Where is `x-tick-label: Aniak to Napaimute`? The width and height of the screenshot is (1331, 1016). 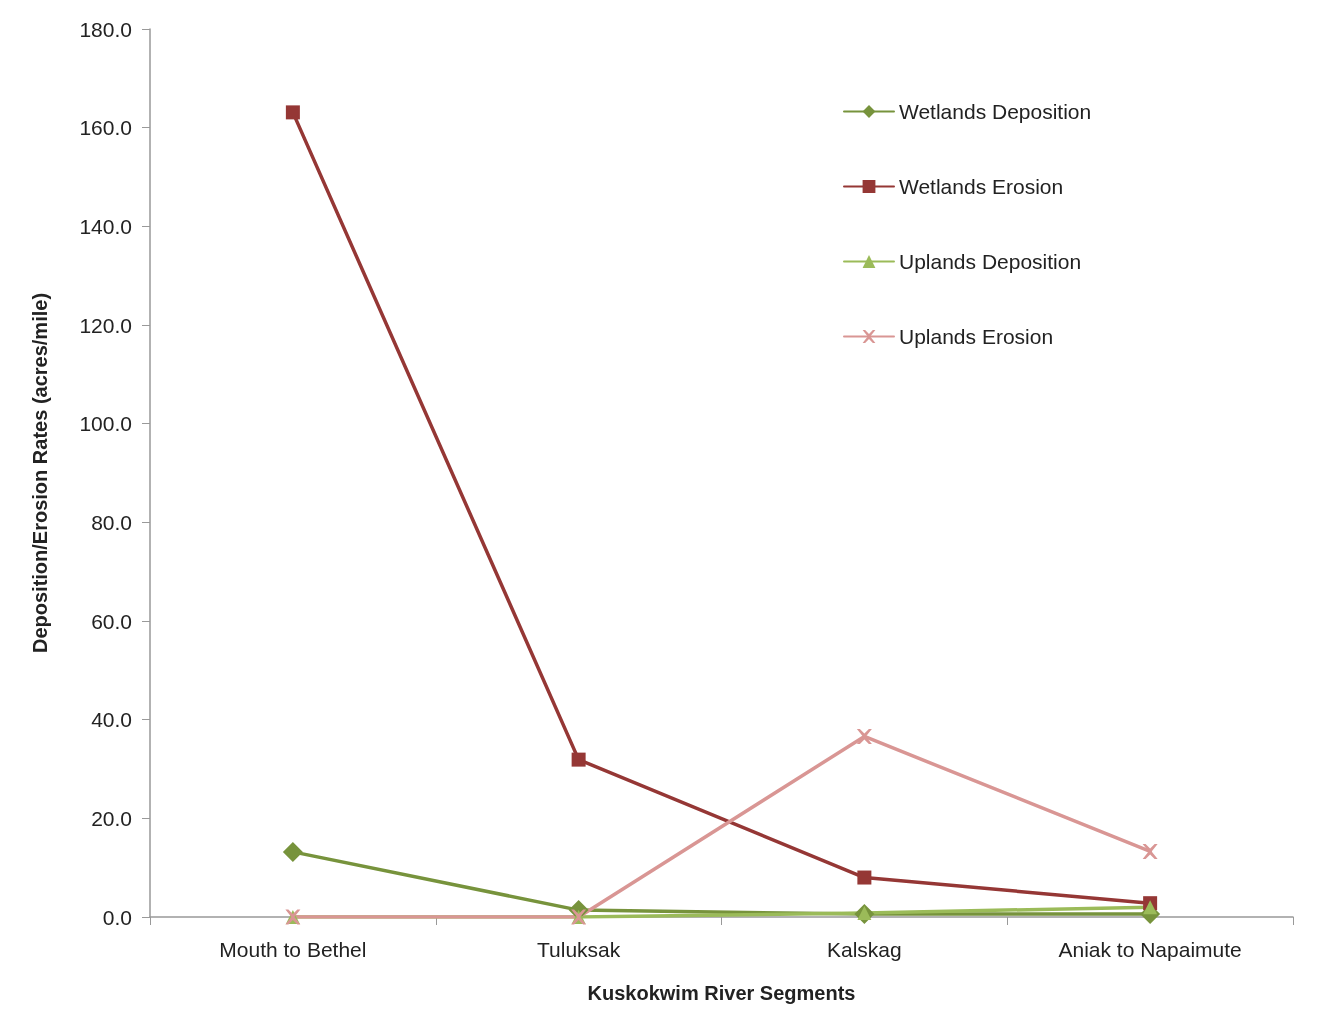 x-tick-label: Aniak to Napaimute is located at coordinates (1150, 949).